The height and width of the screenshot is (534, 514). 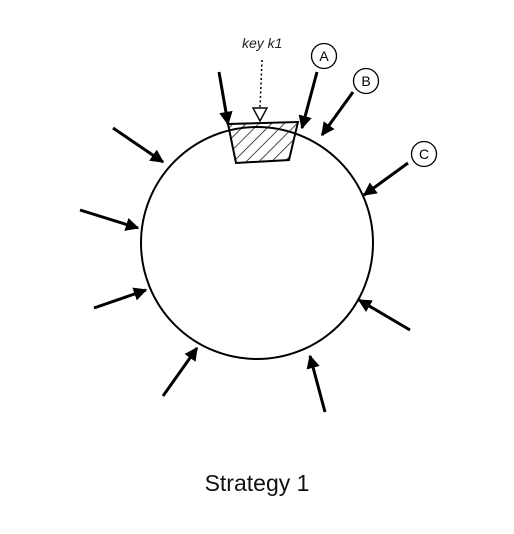 What do you see at coordinates (261, 84) in the screenshot?
I see `key-pointer-line` at bounding box center [261, 84].